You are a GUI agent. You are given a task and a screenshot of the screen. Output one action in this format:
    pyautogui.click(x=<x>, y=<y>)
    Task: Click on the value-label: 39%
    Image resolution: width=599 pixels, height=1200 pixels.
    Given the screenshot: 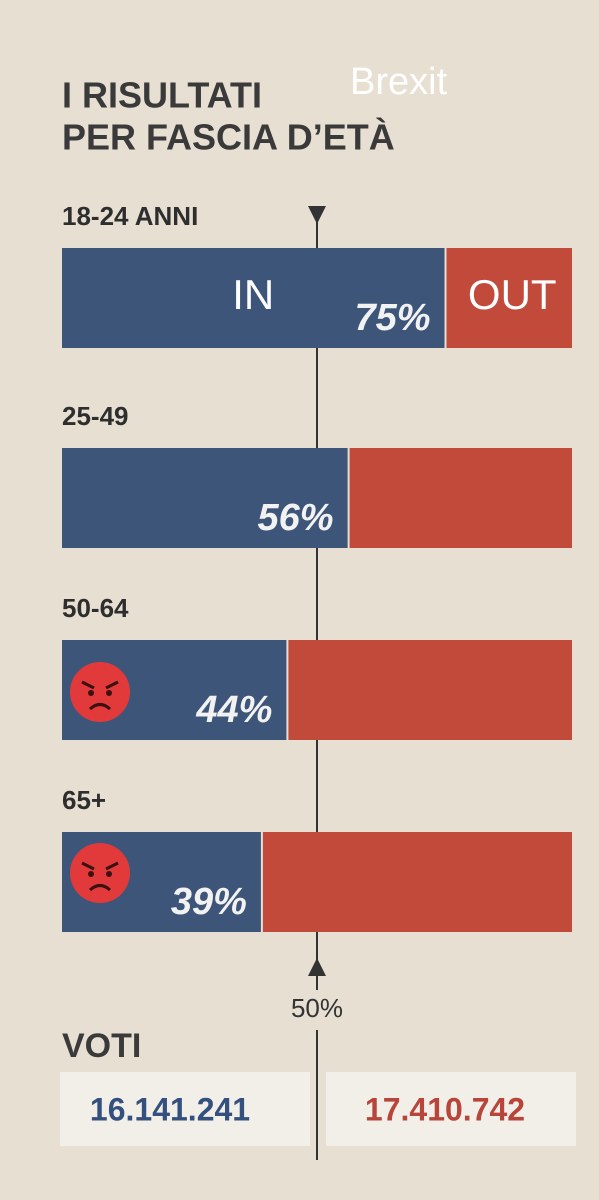 What is the action you would take?
    pyautogui.click(x=209, y=902)
    